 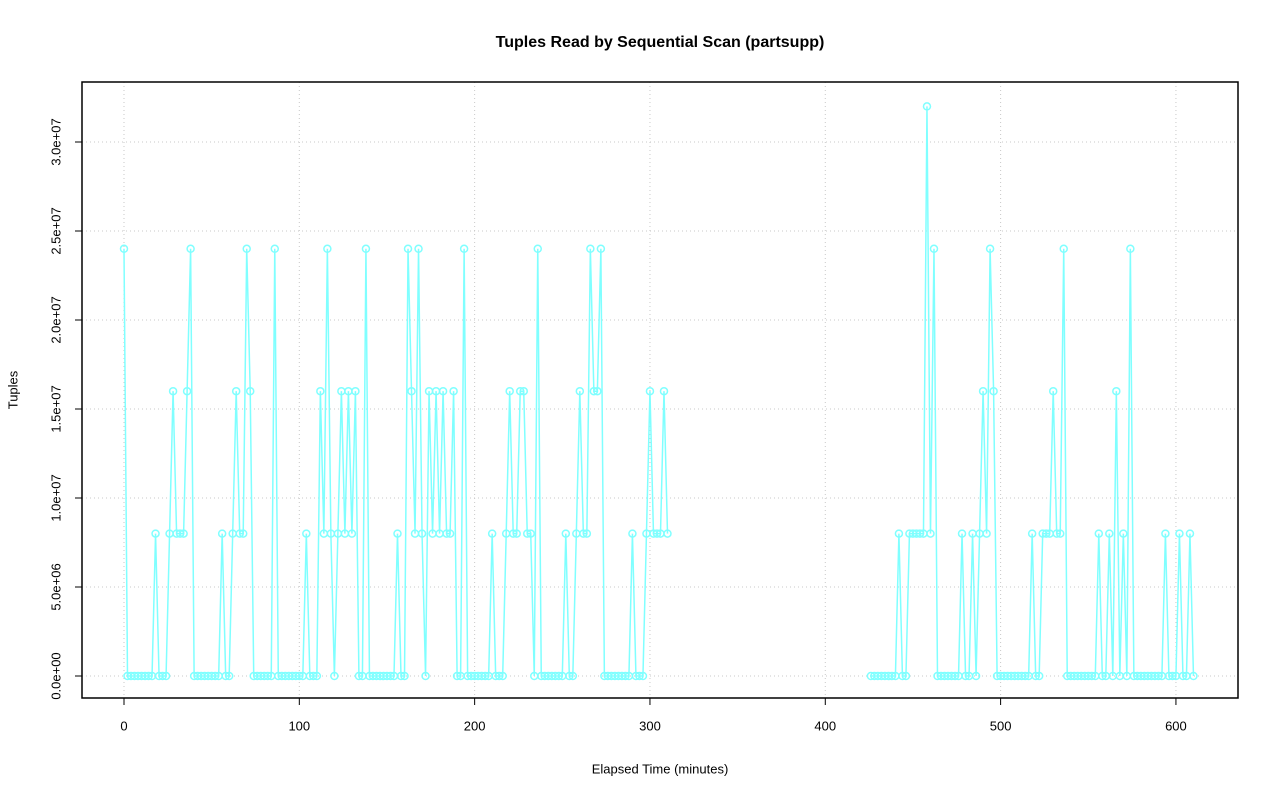 I want to click on x-tick-label: 100, so click(x=299, y=725).